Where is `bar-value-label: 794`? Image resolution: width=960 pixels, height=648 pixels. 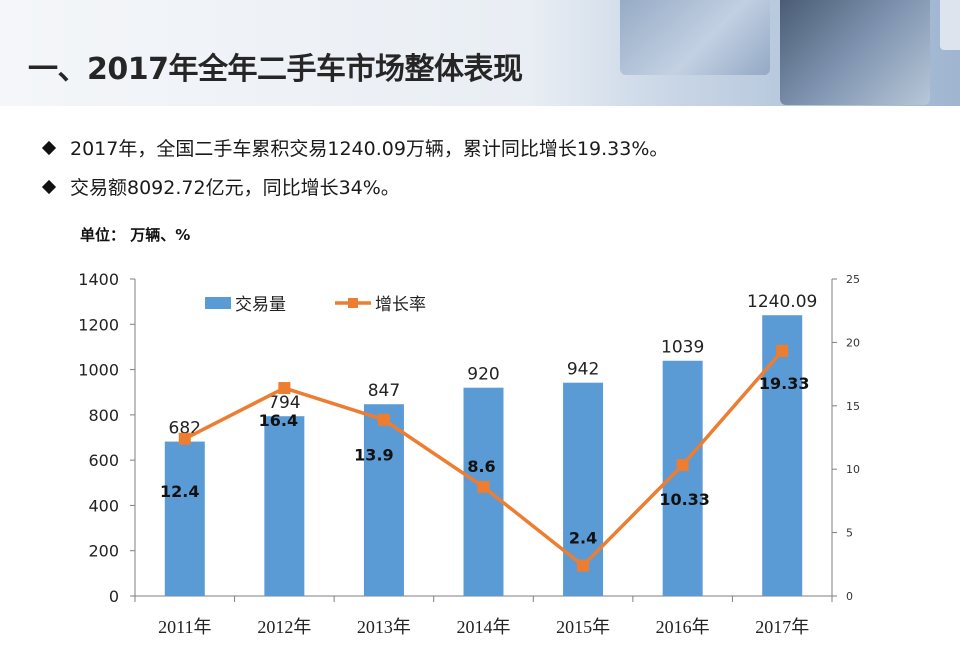
bar-value-label: 794 is located at coordinates (284, 403).